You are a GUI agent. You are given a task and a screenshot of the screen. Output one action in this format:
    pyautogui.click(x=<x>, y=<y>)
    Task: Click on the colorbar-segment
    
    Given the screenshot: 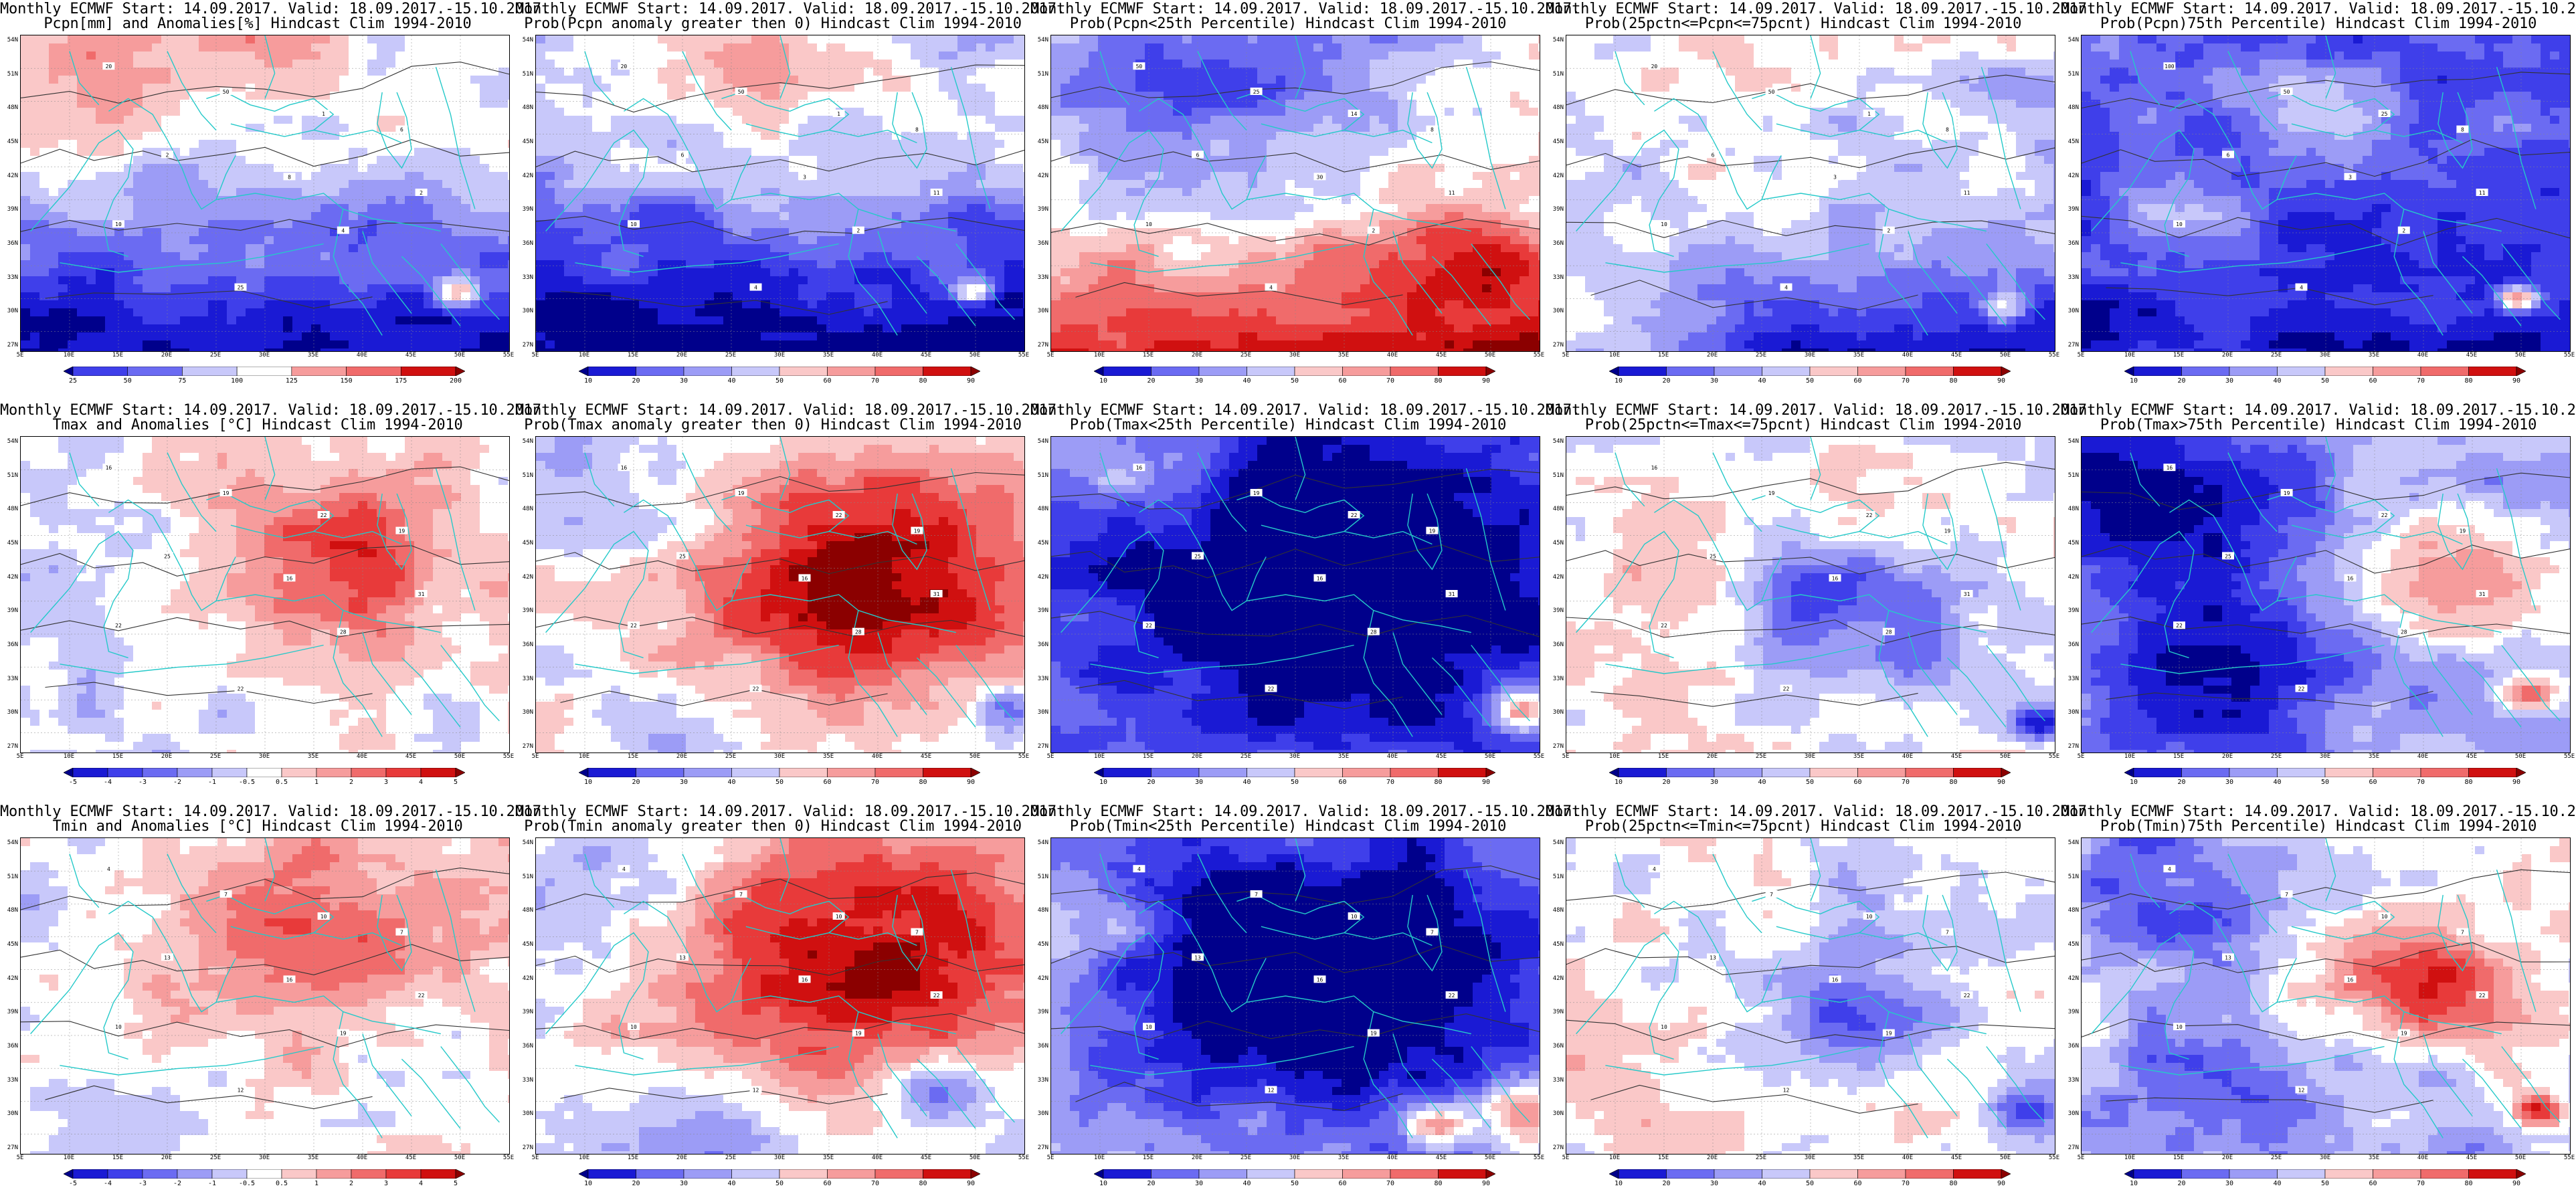 What is the action you would take?
    pyautogui.click(x=947, y=371)
    